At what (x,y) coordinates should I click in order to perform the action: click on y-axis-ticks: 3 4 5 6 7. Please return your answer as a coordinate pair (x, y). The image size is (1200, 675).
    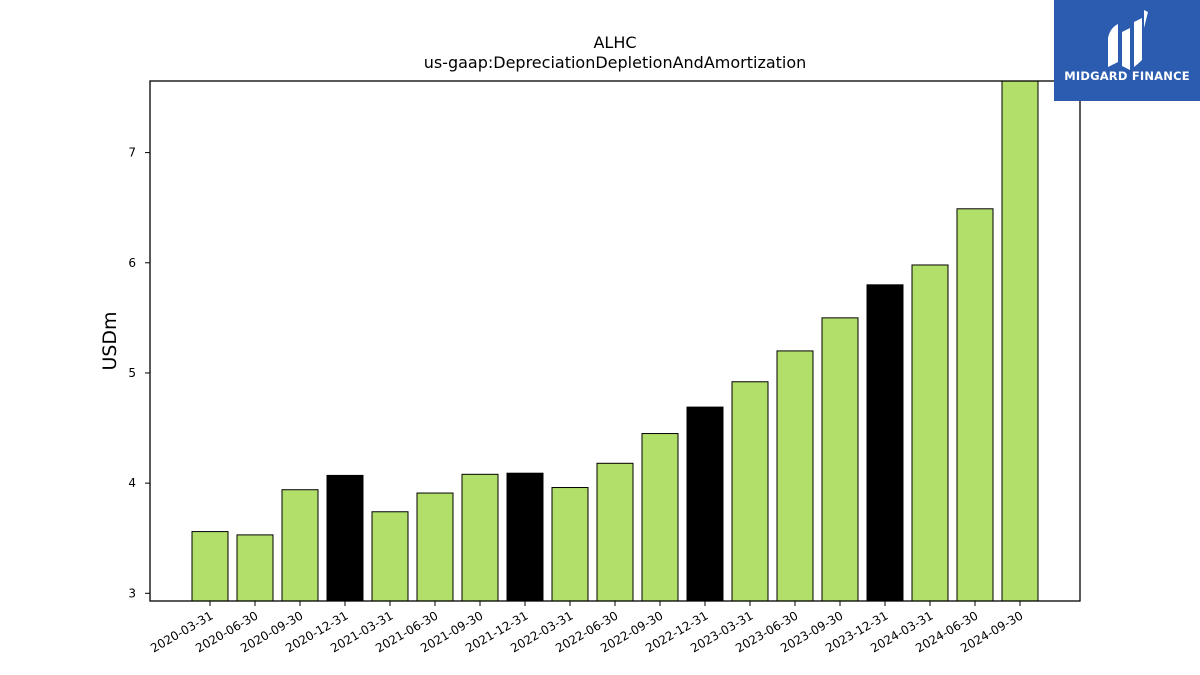
    Looking at the image, I should click on (139, 373).